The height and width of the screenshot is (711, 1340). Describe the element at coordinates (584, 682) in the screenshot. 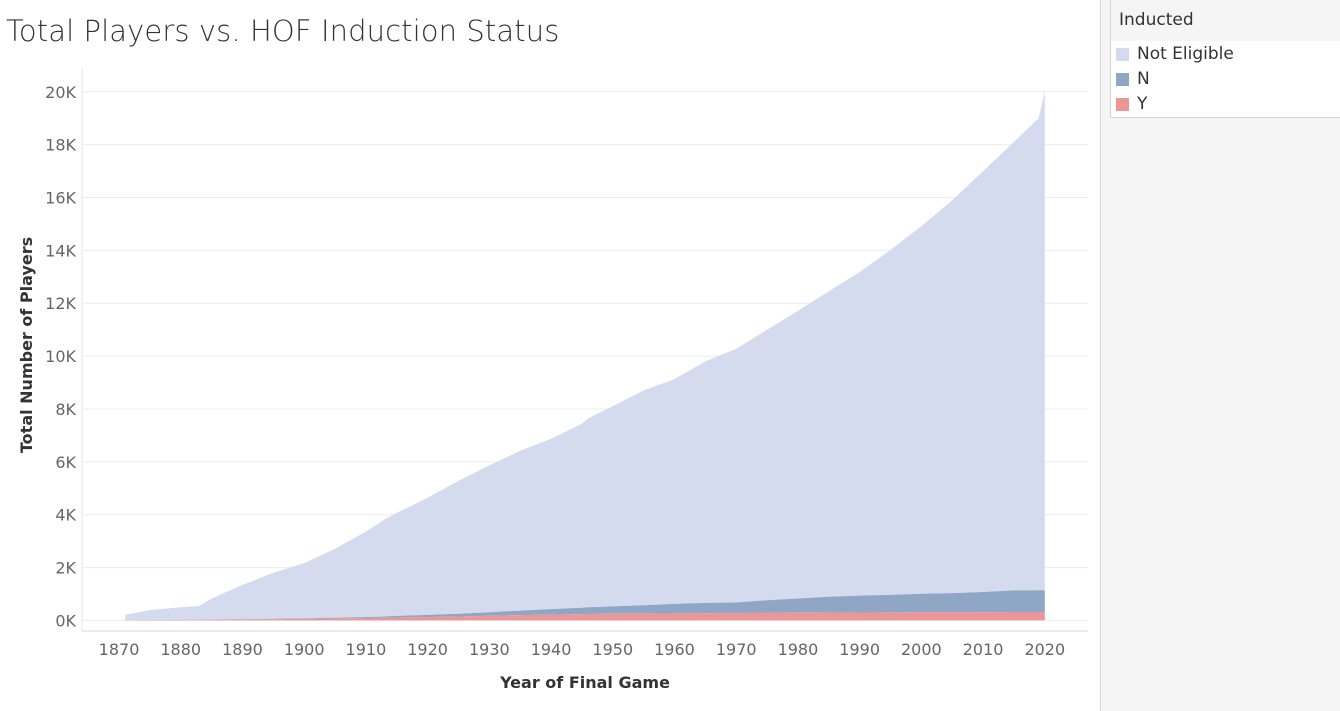

I see `x-axis-label: Year of Final Game` at that location.